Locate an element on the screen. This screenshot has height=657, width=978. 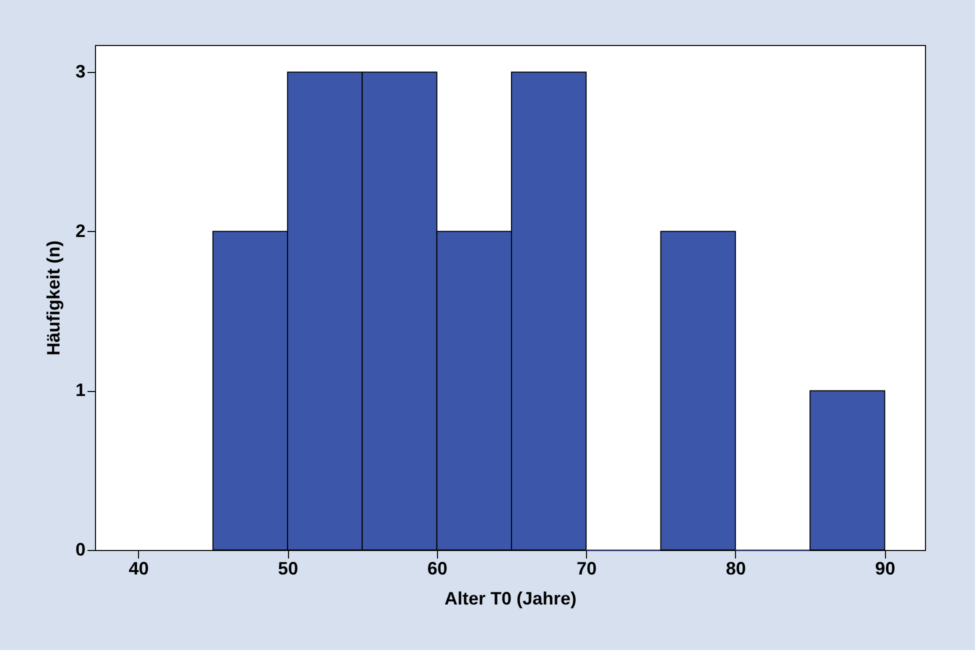
y-tick-label: 2 is located at coordinates (80, 230).